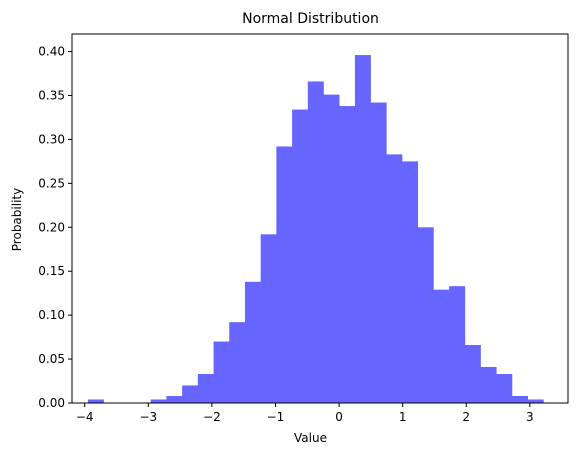 The height and width of the screenshot is (455, 576). What do you see at coordinates (17, 219) in the screenshot?
I see `y-axis-label: Probability` at bounding box center [17, 219].